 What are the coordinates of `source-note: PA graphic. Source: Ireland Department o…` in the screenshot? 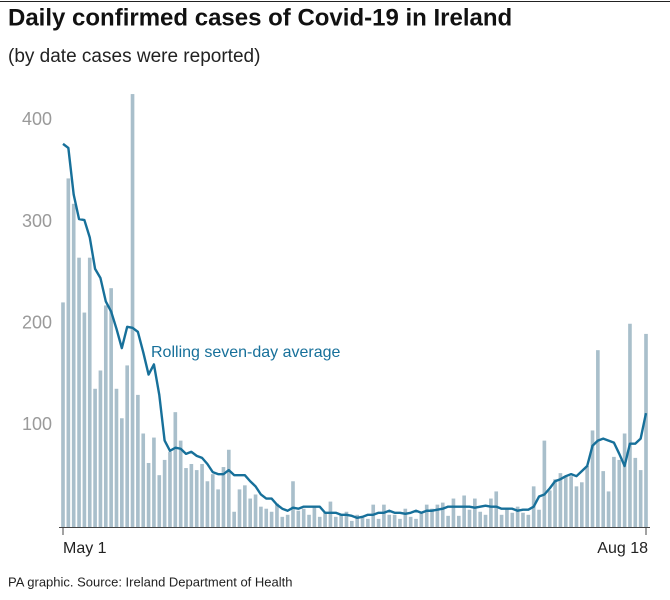 It's located at (150, 581).